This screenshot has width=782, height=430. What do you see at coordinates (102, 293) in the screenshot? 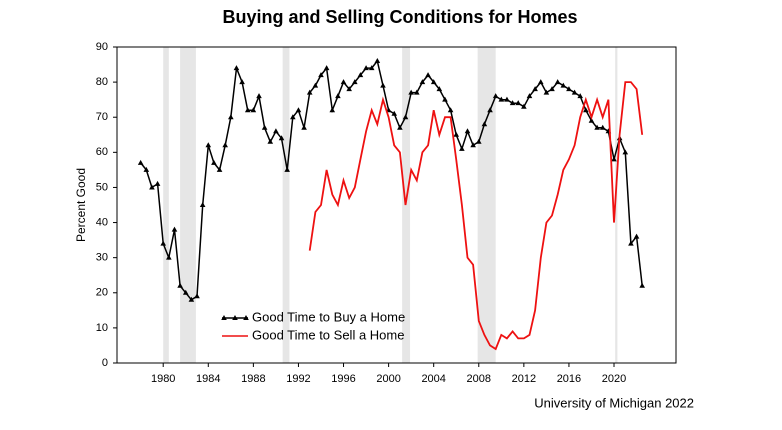
I see `y-tick-label: 20` at bounding box center [102, 293].